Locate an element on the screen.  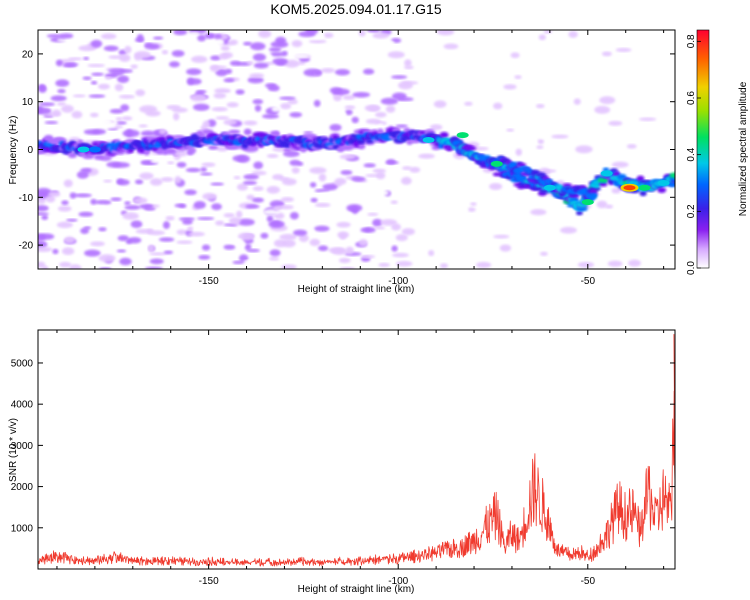
branch-blob is located at coordinates (594, 195).